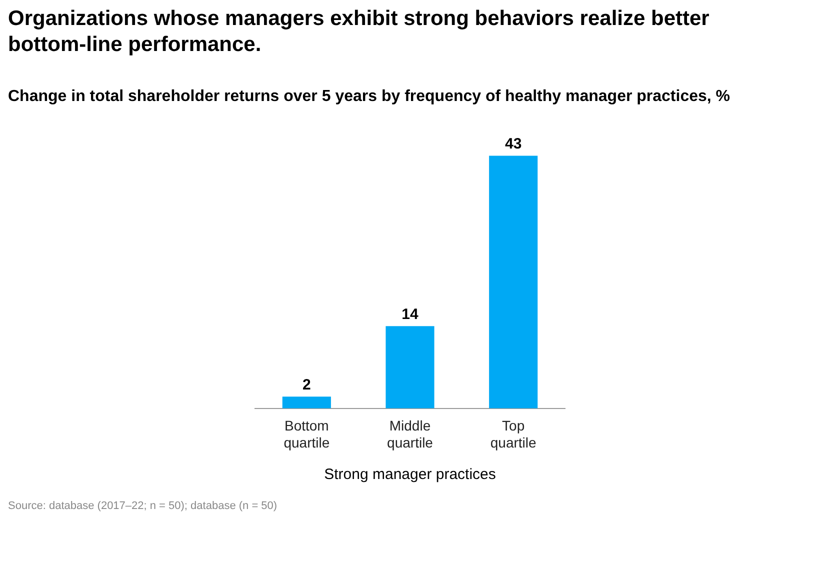 Image resolution: width=823 pixels, height=572 pixels. Describe the element at coordinates (307, 434) in the screenshot. I see `x-tick-label: Bottom quartile` at that location.